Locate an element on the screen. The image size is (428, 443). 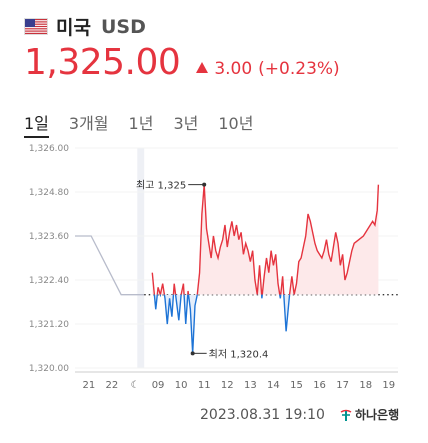
x-tick-label: 10 is located at coordinates (181, 385).